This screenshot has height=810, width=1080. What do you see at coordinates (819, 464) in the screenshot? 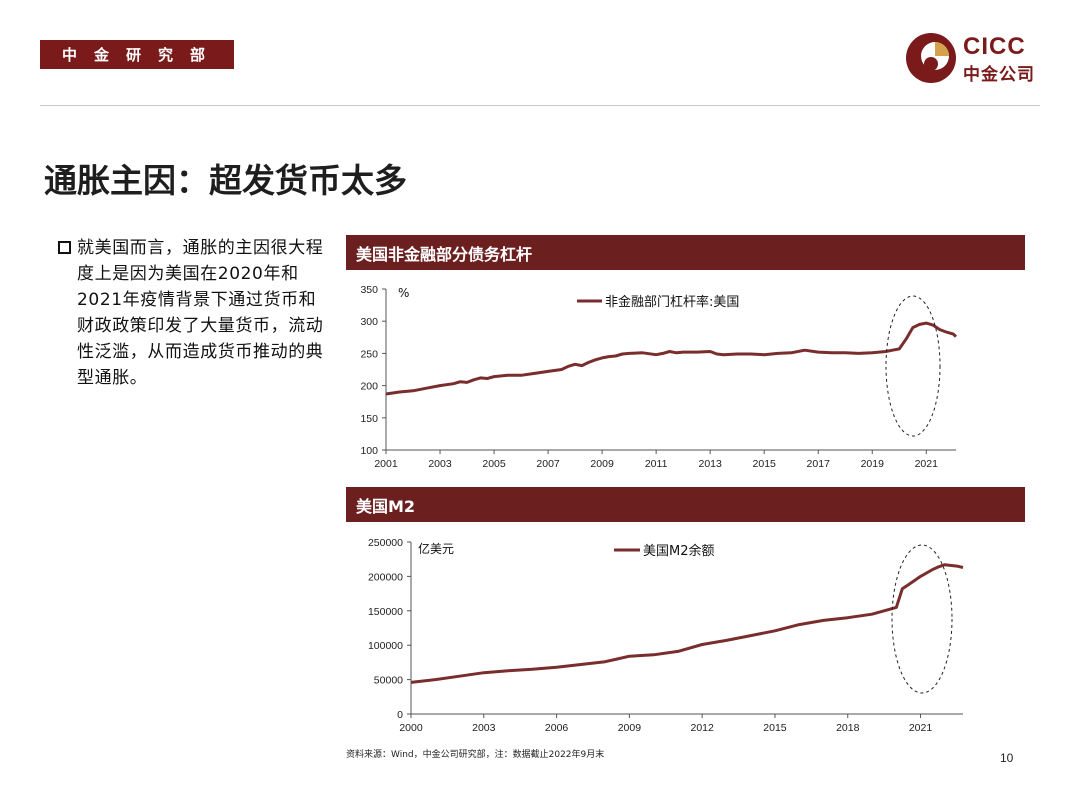
I see `x-tick-label: 2017` at bounding box center [819, 464].